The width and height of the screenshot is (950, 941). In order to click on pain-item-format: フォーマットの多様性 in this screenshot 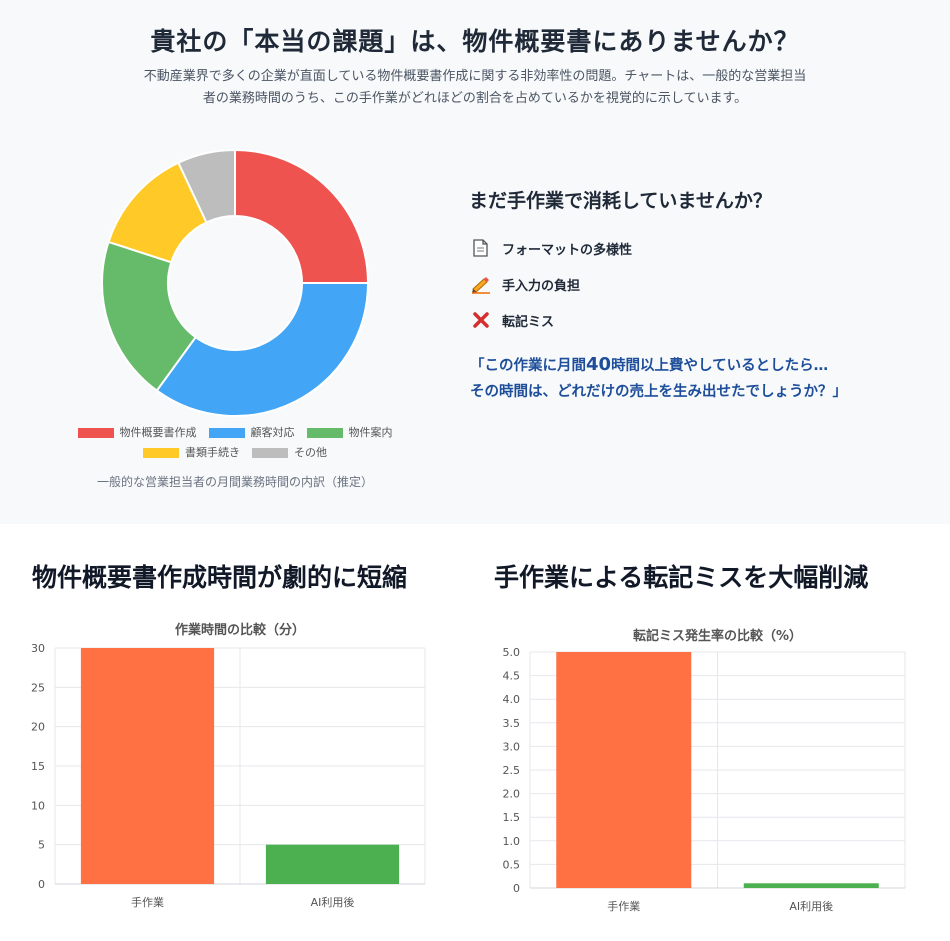, I will do `click(551, 248)`.